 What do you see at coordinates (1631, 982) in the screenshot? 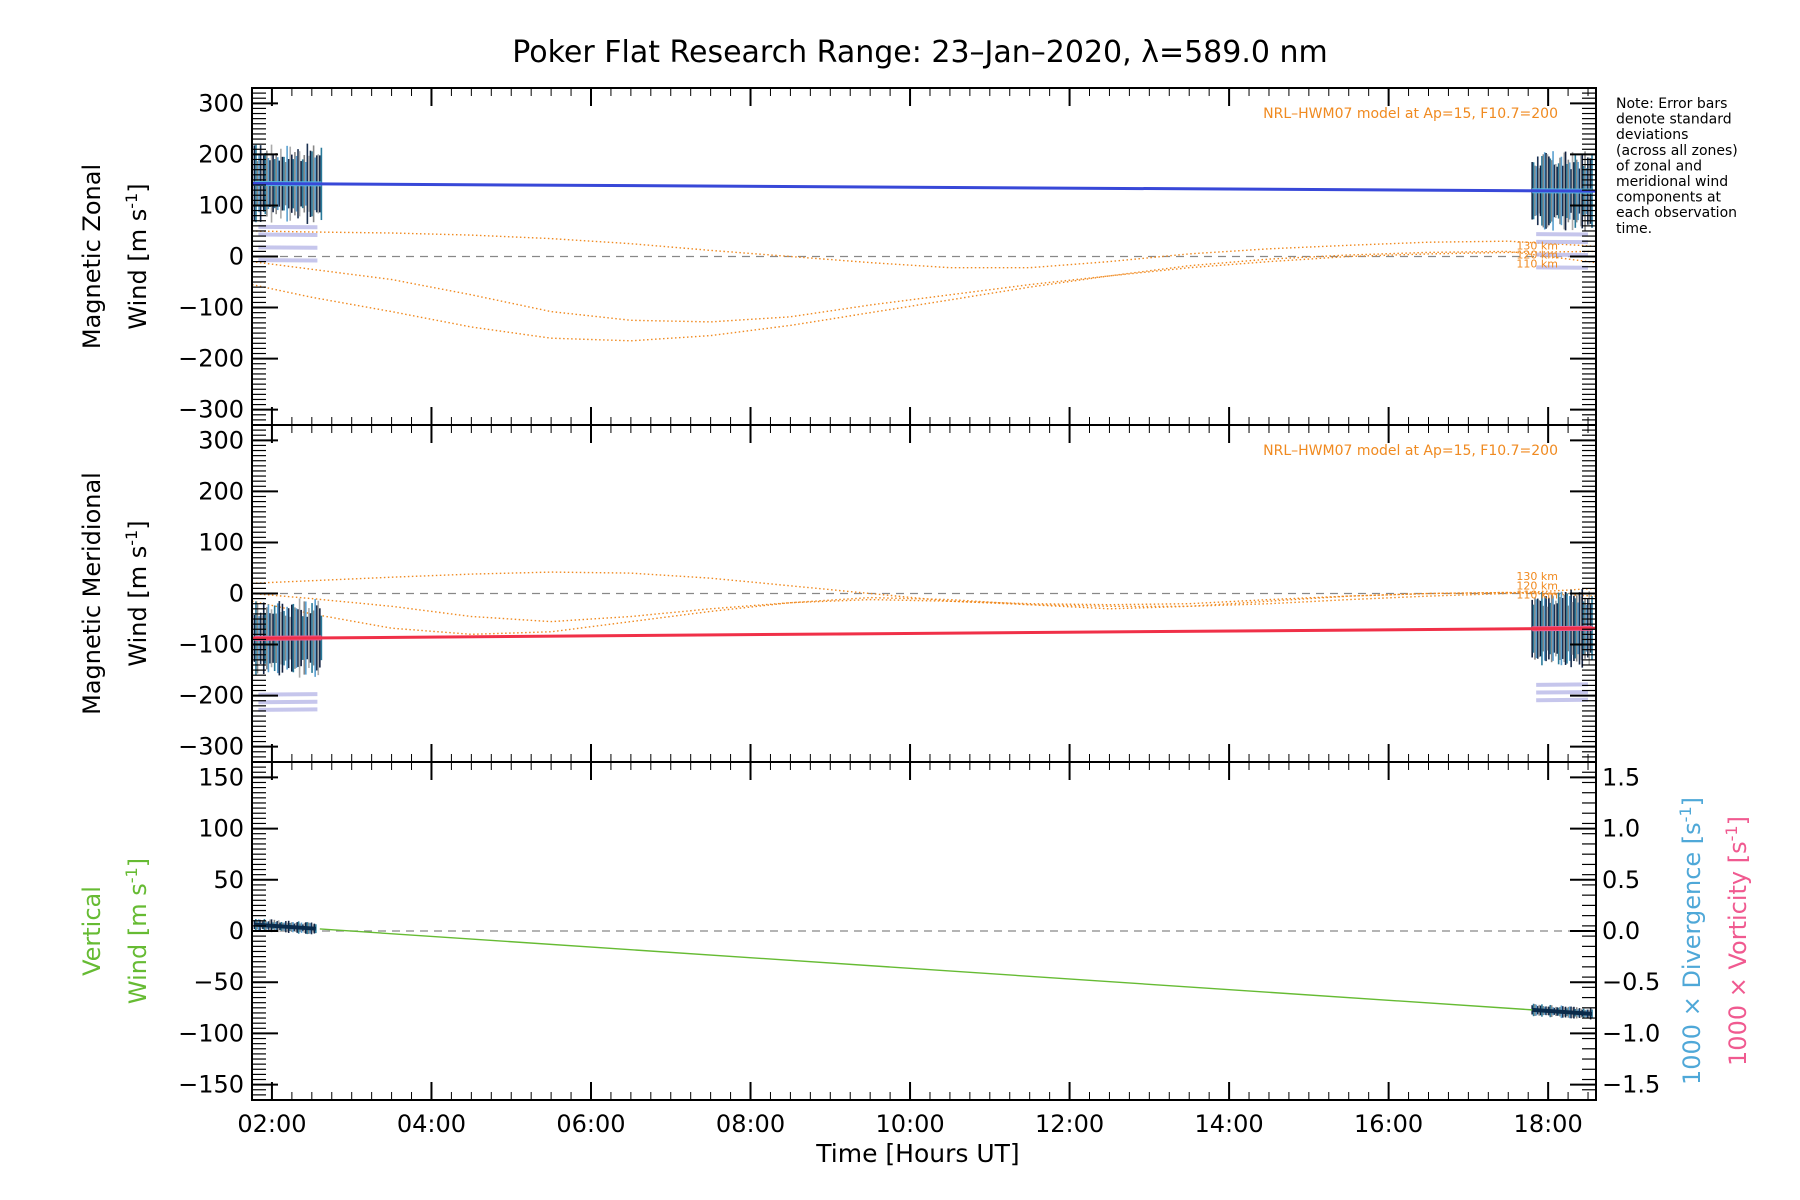
I see `y2-tick-label: −0.5` at bounding box center [1631, 982].